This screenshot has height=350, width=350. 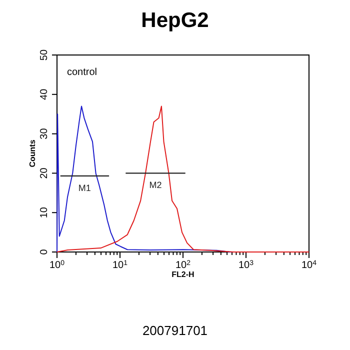 I want to click on x-tick-label: 10$^{0}$, so click(x=57, y=266).